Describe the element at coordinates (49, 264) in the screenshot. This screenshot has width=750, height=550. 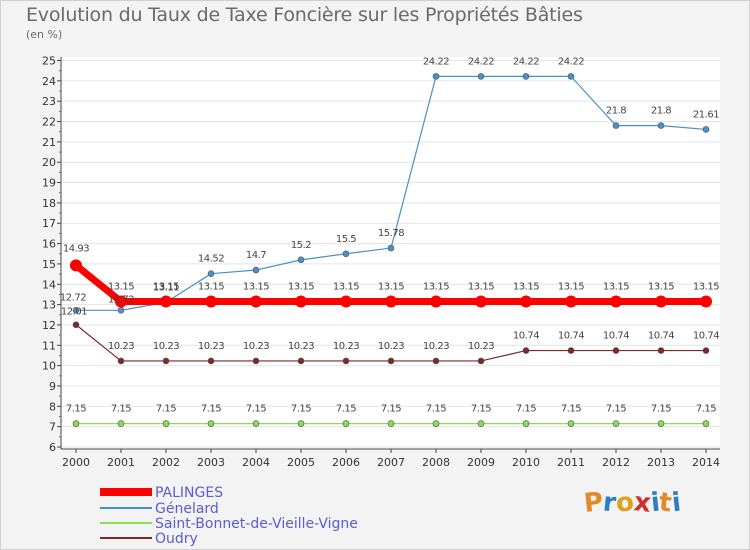
I see `y-tick-label: 15` at that location.